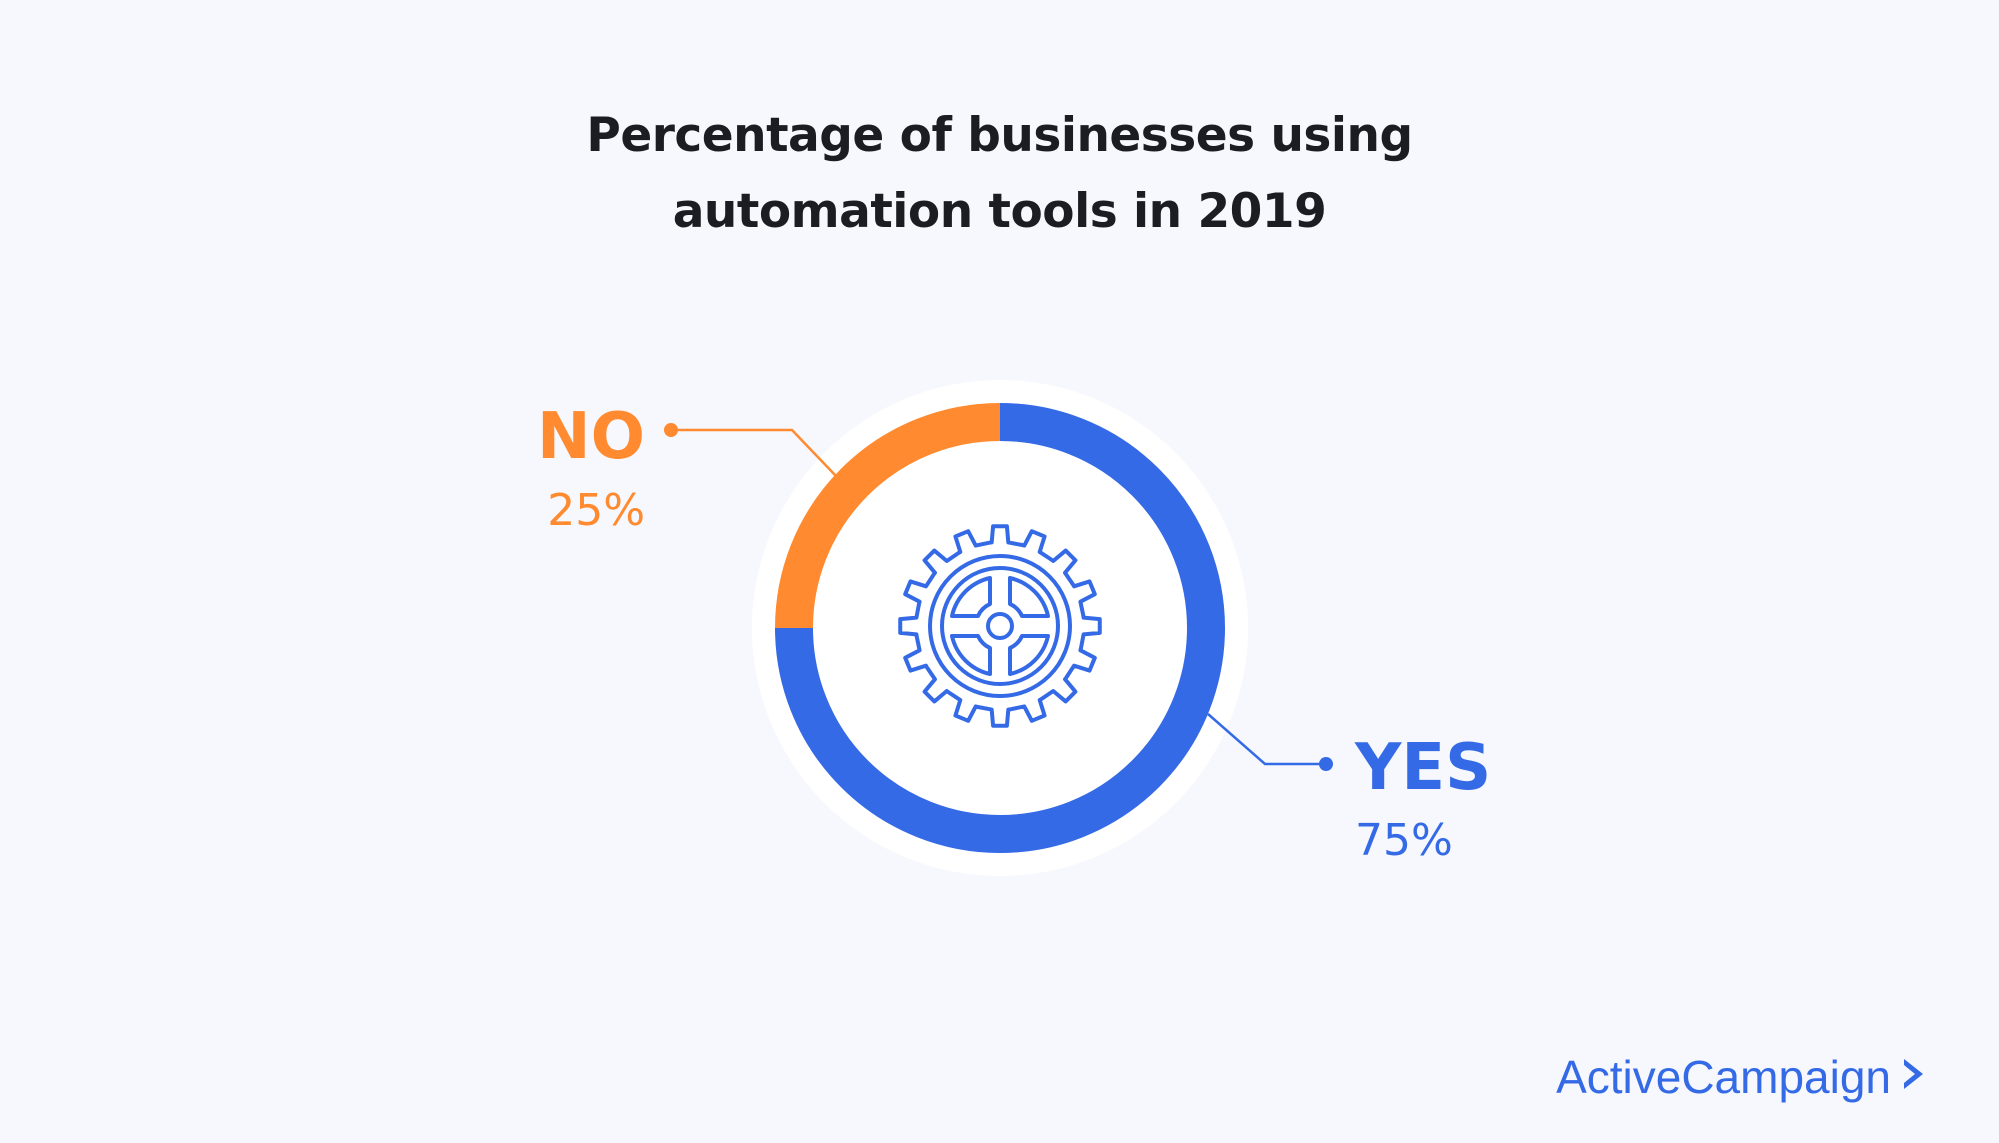  Describe the element at coordinates (750, 450) in the screenshot. I see `leader-line-no` at that location.